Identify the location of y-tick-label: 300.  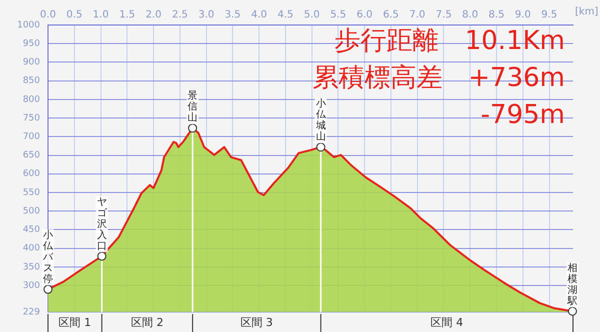
(31, 285).